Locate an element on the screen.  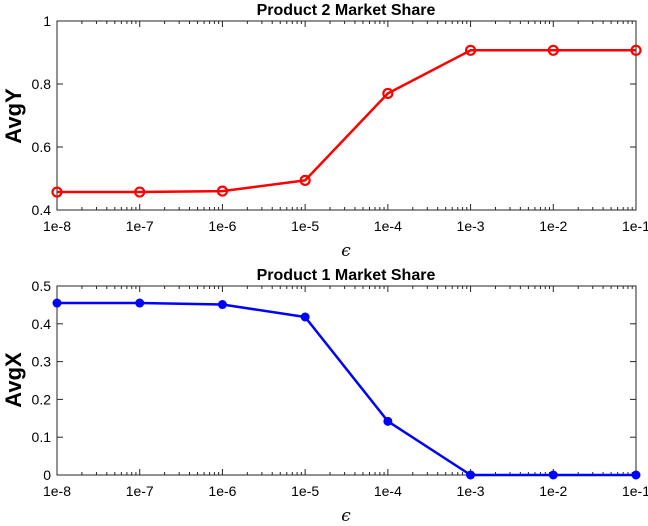
y-axis-label: AvgY is located at coordinates (13, 116).